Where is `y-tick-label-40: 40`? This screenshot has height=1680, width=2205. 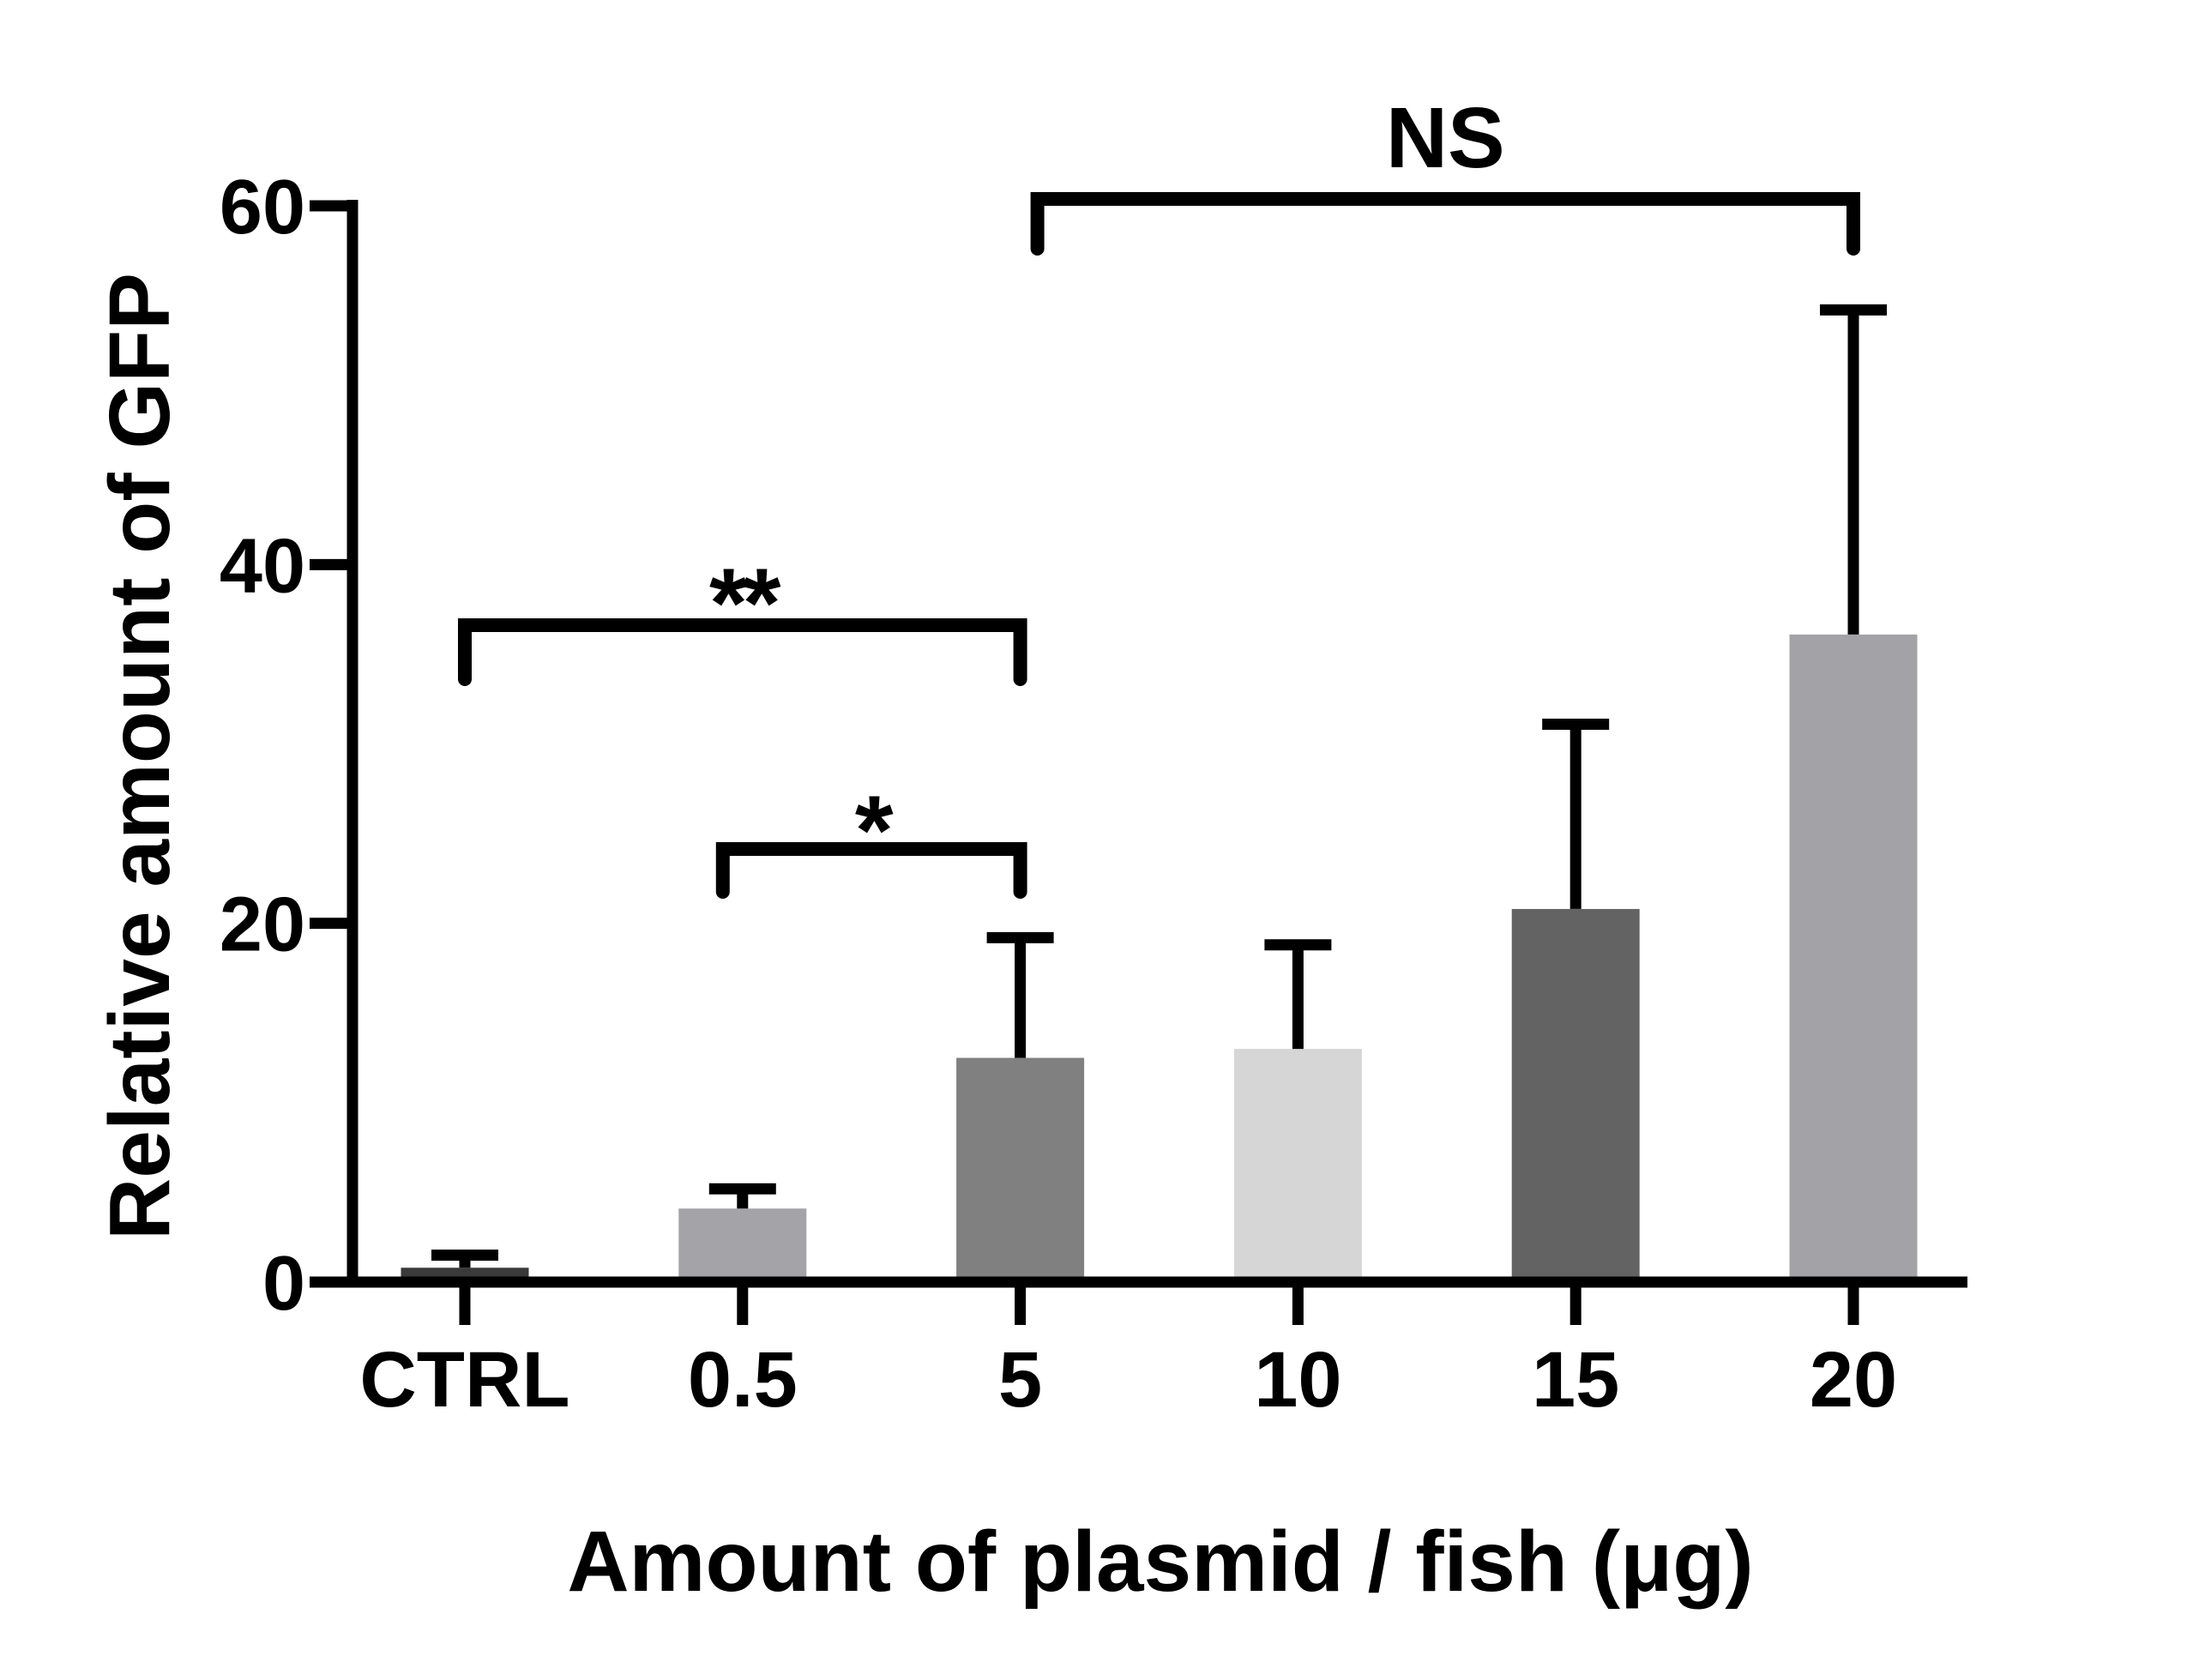
y-tick-label-40: 40 is located at coordinates (262, 566).